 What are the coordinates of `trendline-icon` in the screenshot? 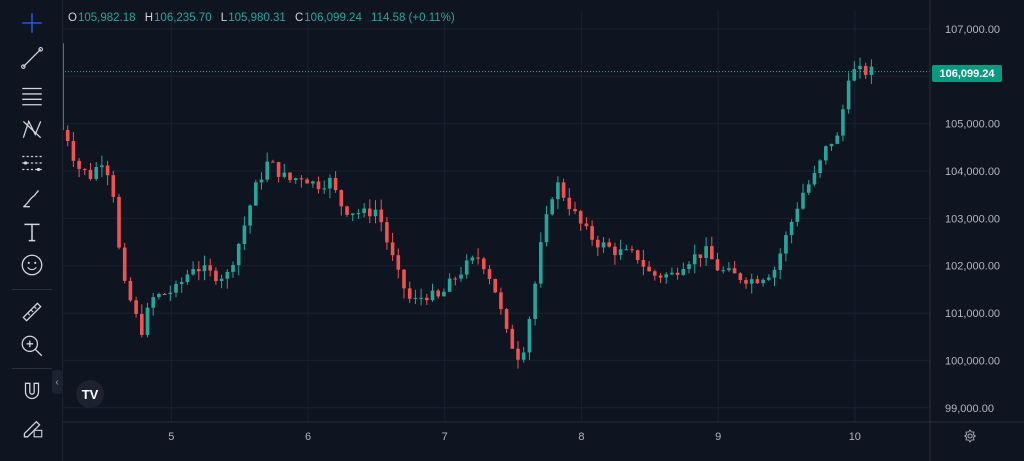 It's located at (32, 58).